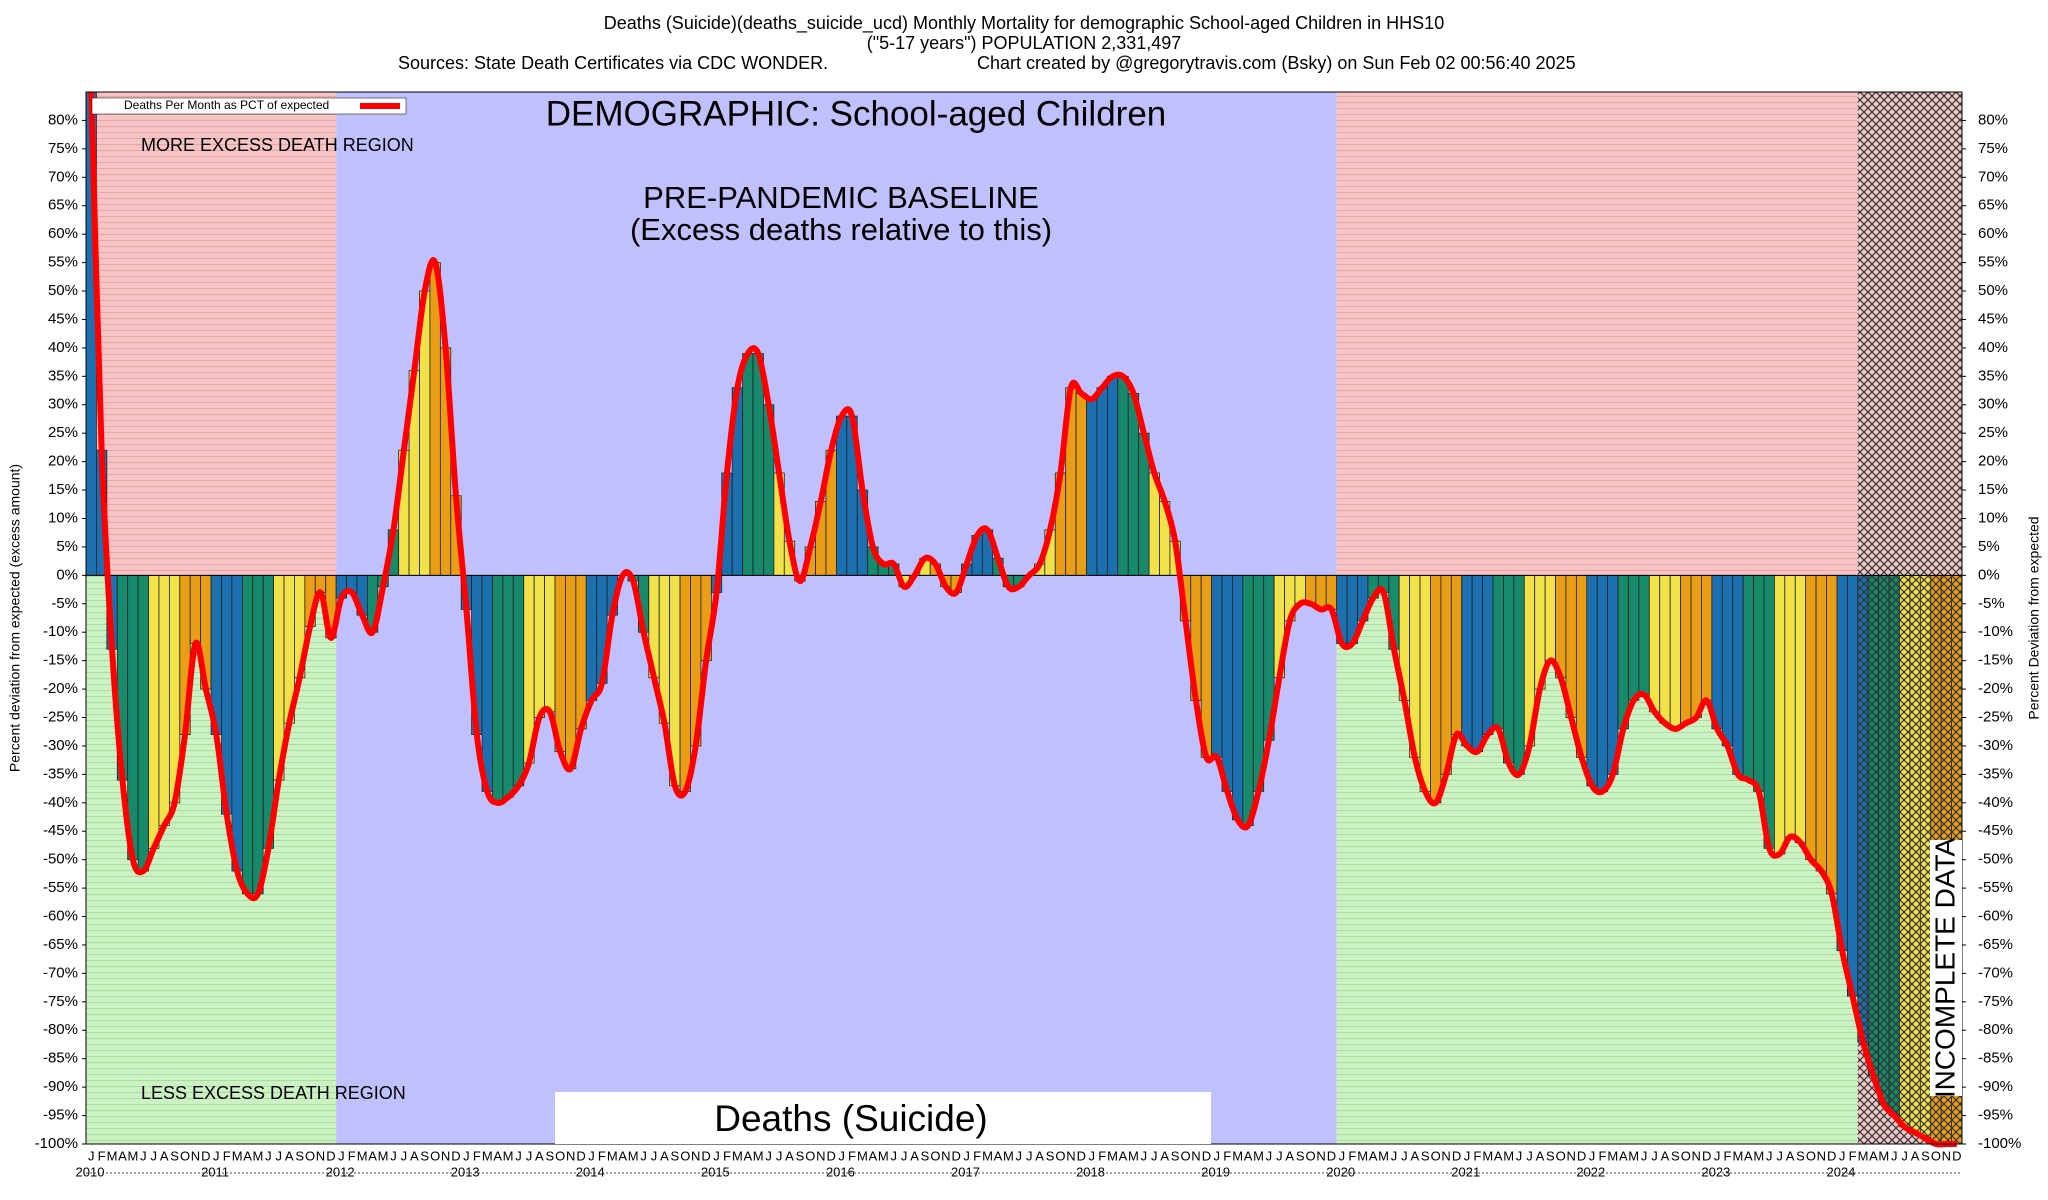 The image size is (2048, 1200). I want to click on y-tick-label: 45%, so click(63, 318).